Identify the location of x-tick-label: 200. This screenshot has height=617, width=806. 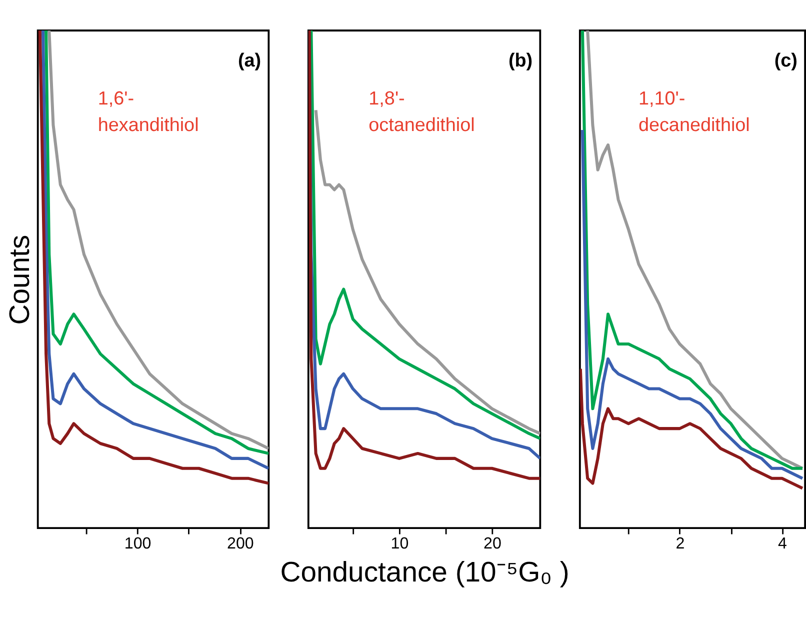
(240, 543).